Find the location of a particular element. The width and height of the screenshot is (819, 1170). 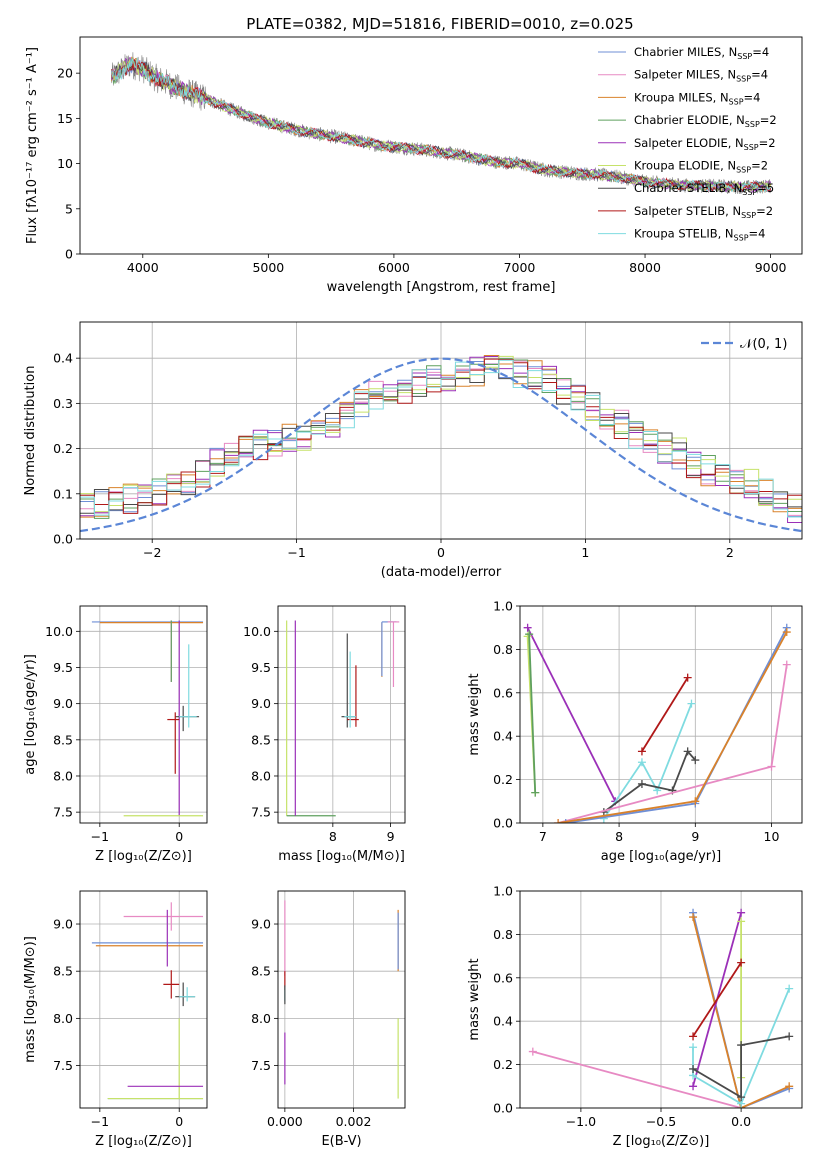

residuals-xtick-label: −1 is located at coordinates (296, 552).